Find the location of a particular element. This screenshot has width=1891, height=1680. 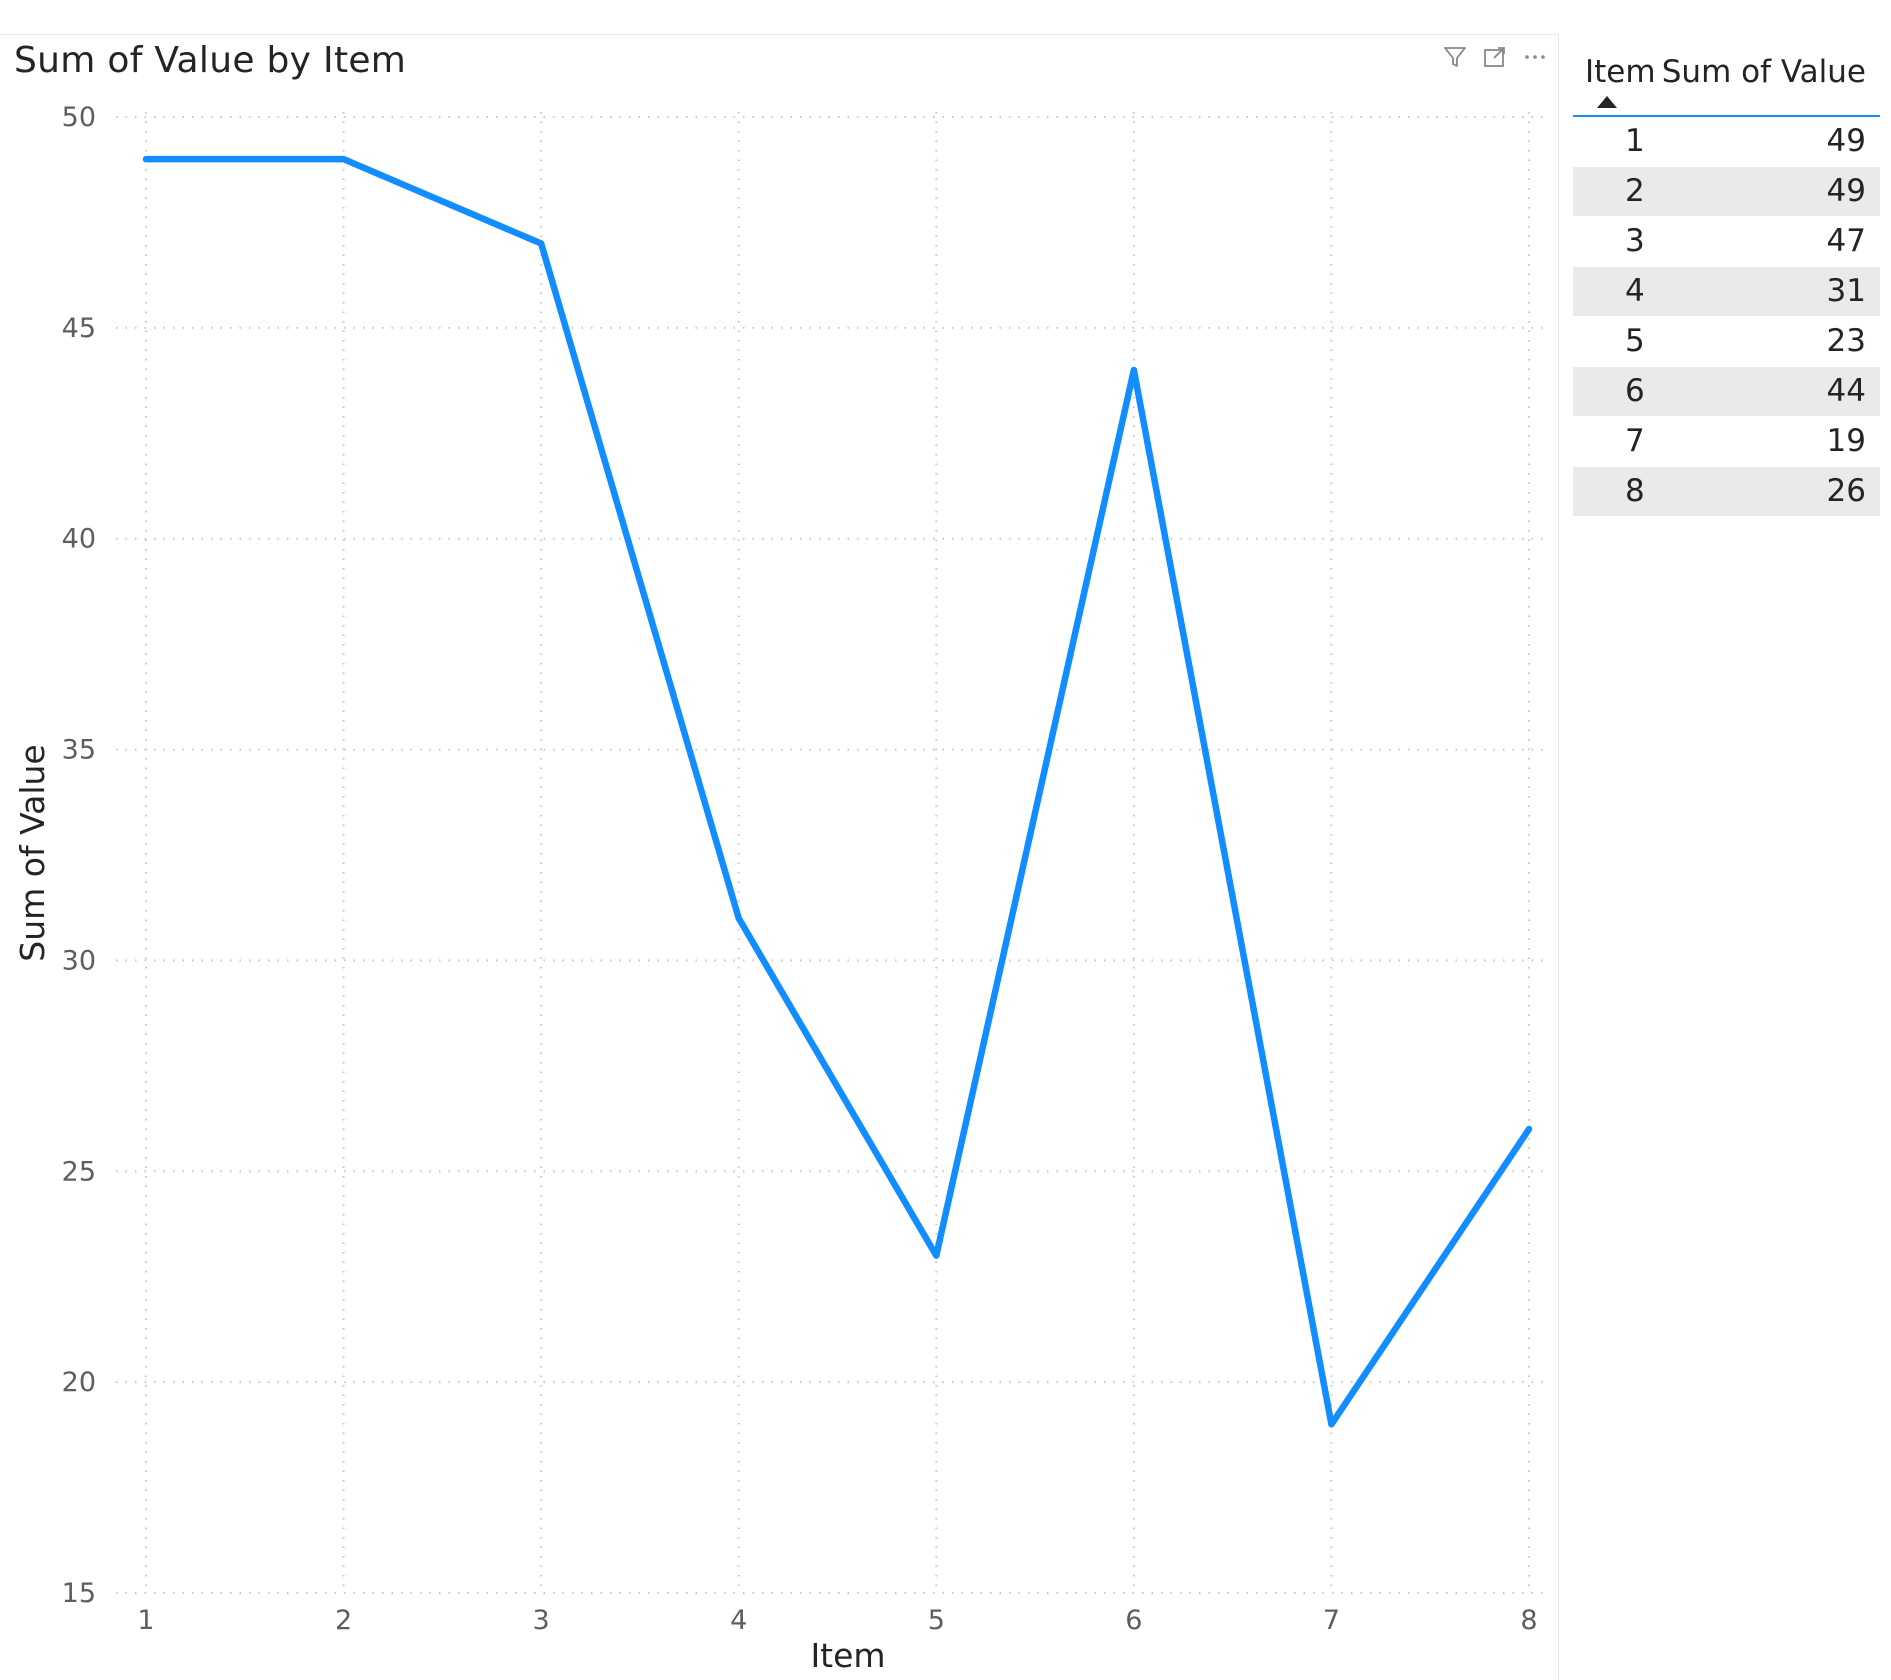

x-tick-label: 4 is located at coordinates (738, 1620).